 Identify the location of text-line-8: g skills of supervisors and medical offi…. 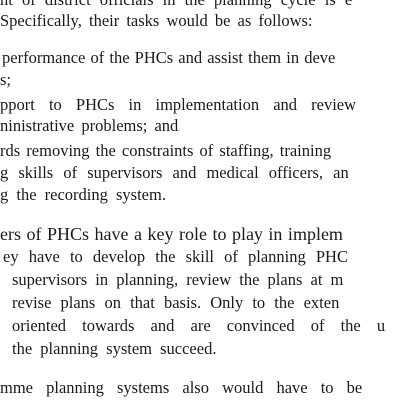
(174, 172).